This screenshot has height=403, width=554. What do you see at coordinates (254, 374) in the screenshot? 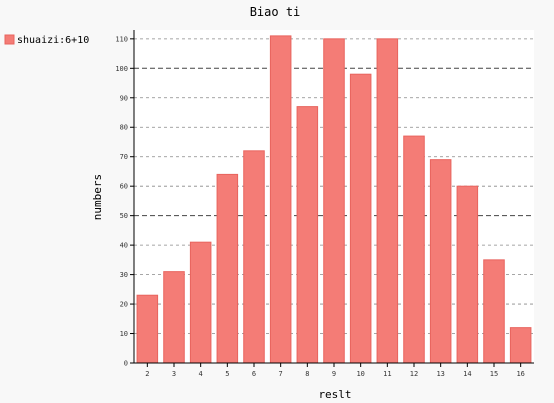
I see `x-tick-label: 6` at bounding box center [254, 374].